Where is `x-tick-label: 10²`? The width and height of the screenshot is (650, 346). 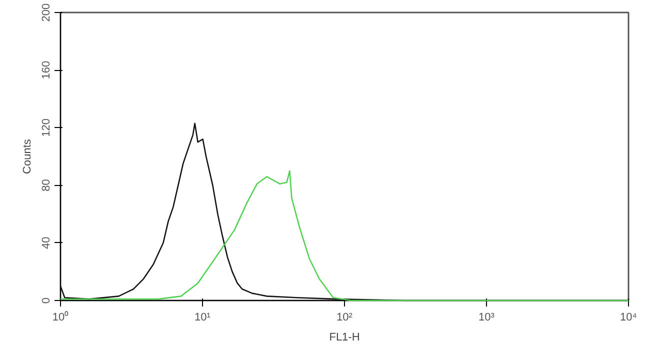 x-tick-label: 10² is located at coordinates (344, 318).